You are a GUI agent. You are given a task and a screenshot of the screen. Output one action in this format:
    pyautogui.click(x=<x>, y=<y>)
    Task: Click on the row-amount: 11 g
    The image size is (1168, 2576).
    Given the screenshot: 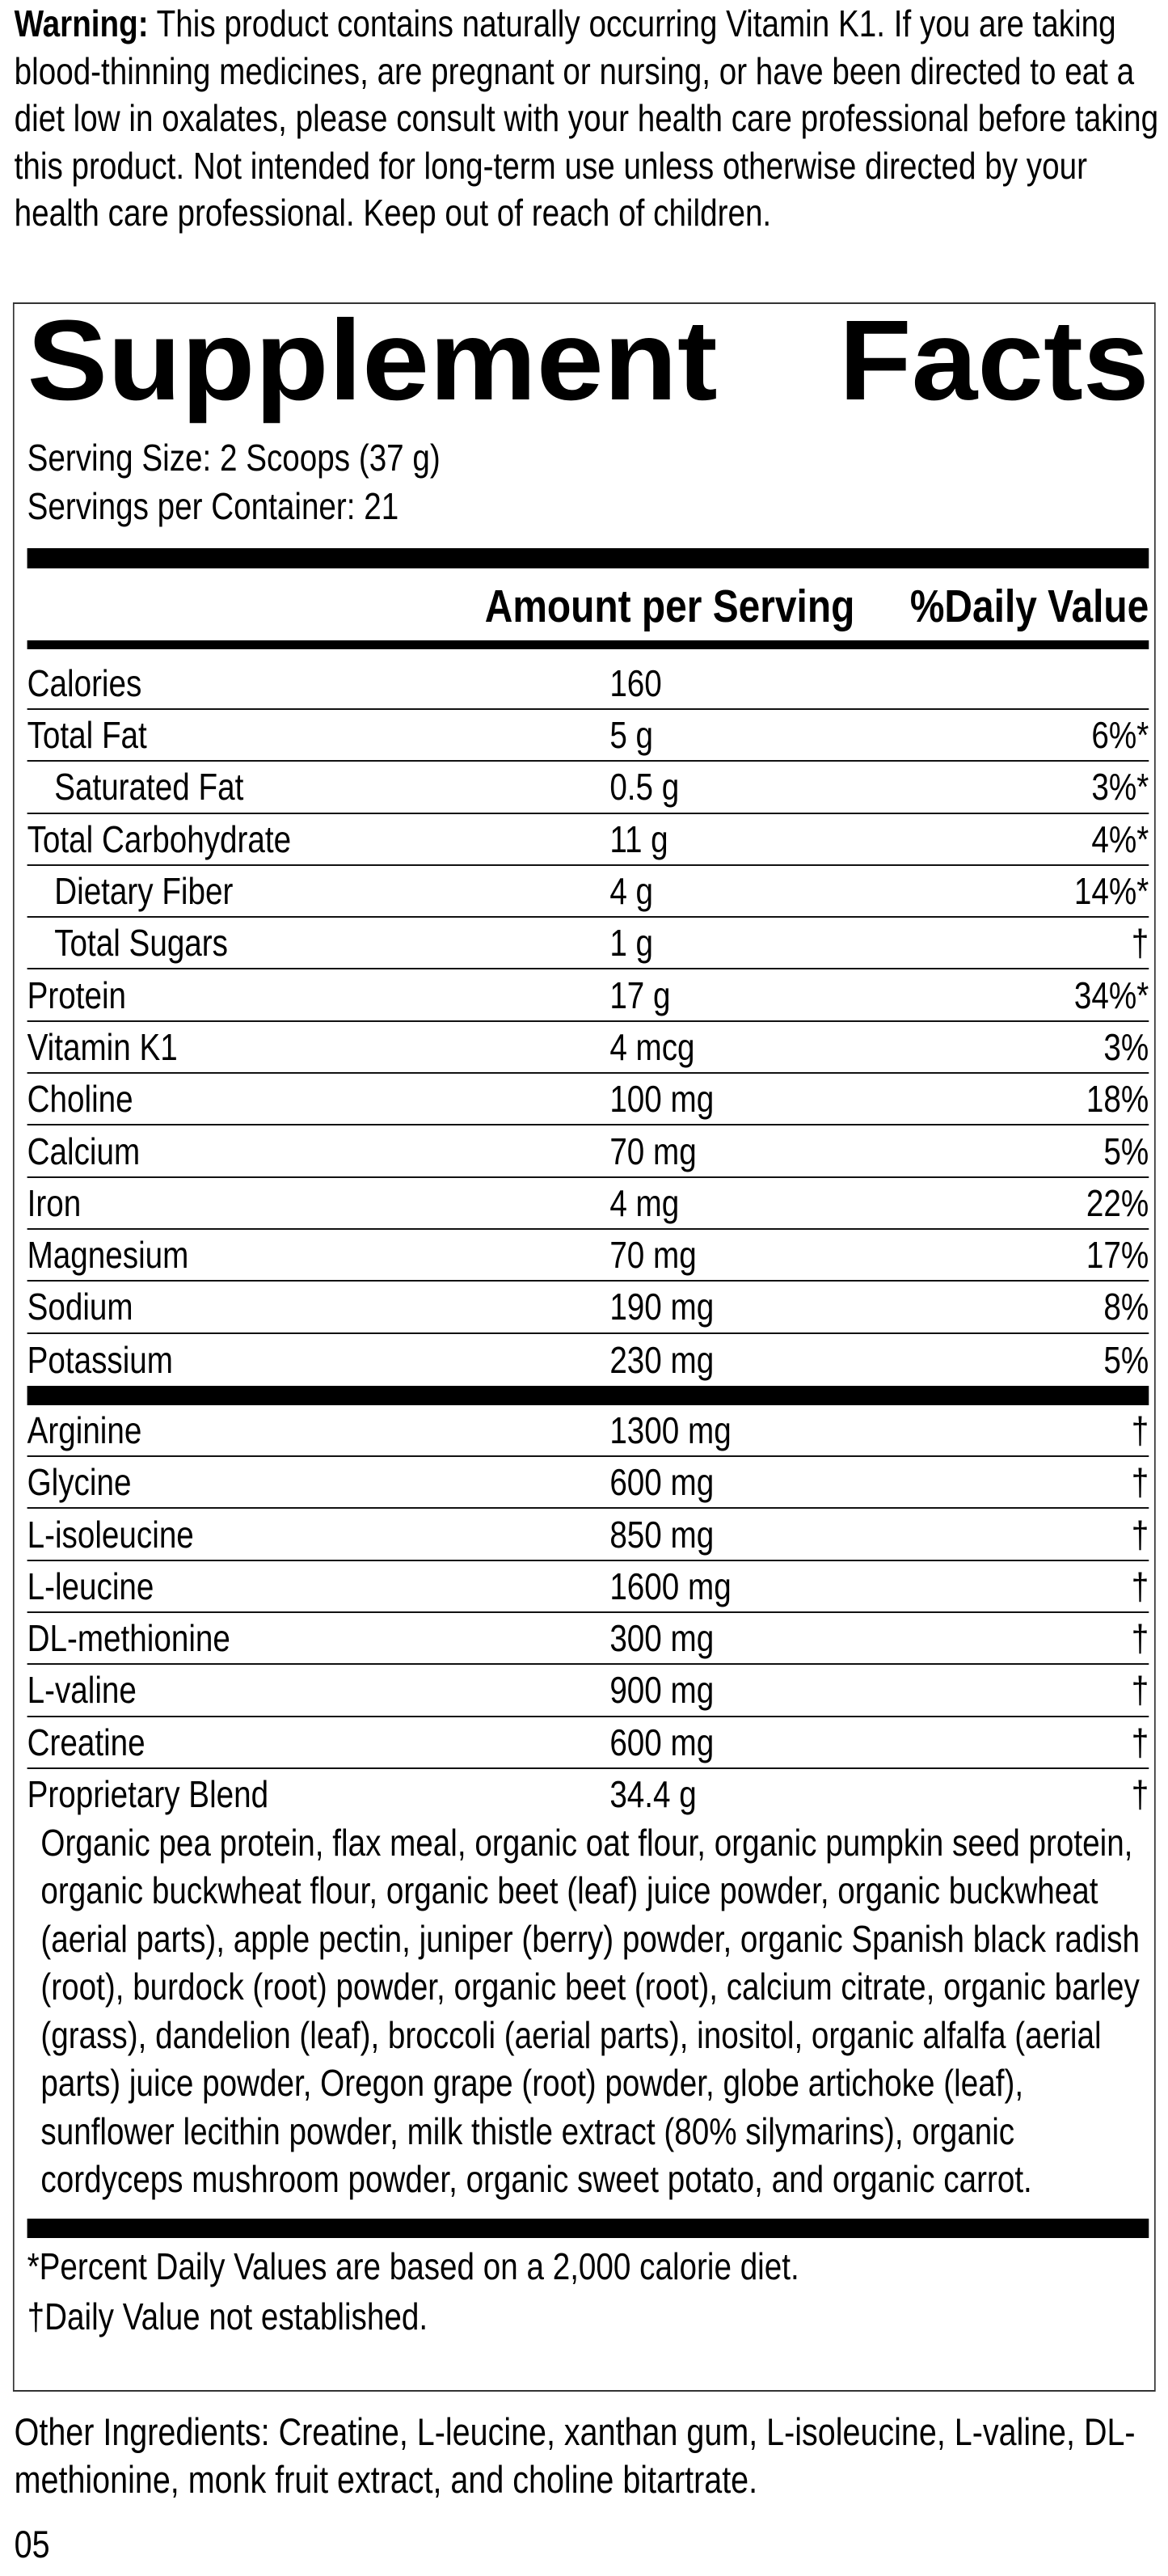 What is the action you would take?
    pyautogui.click(x=638, y=839)
    